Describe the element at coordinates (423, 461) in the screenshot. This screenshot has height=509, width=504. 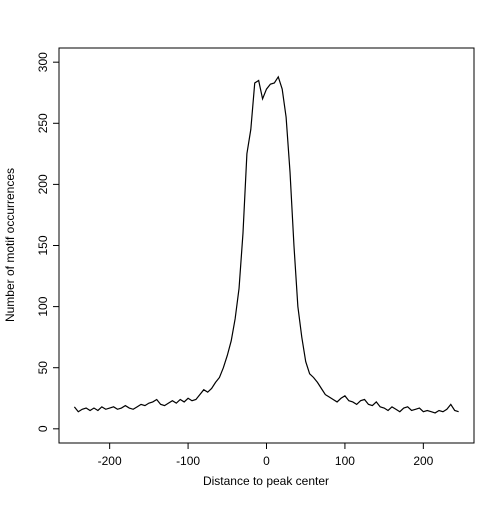
I see `x-tick-label: 200` at that location.